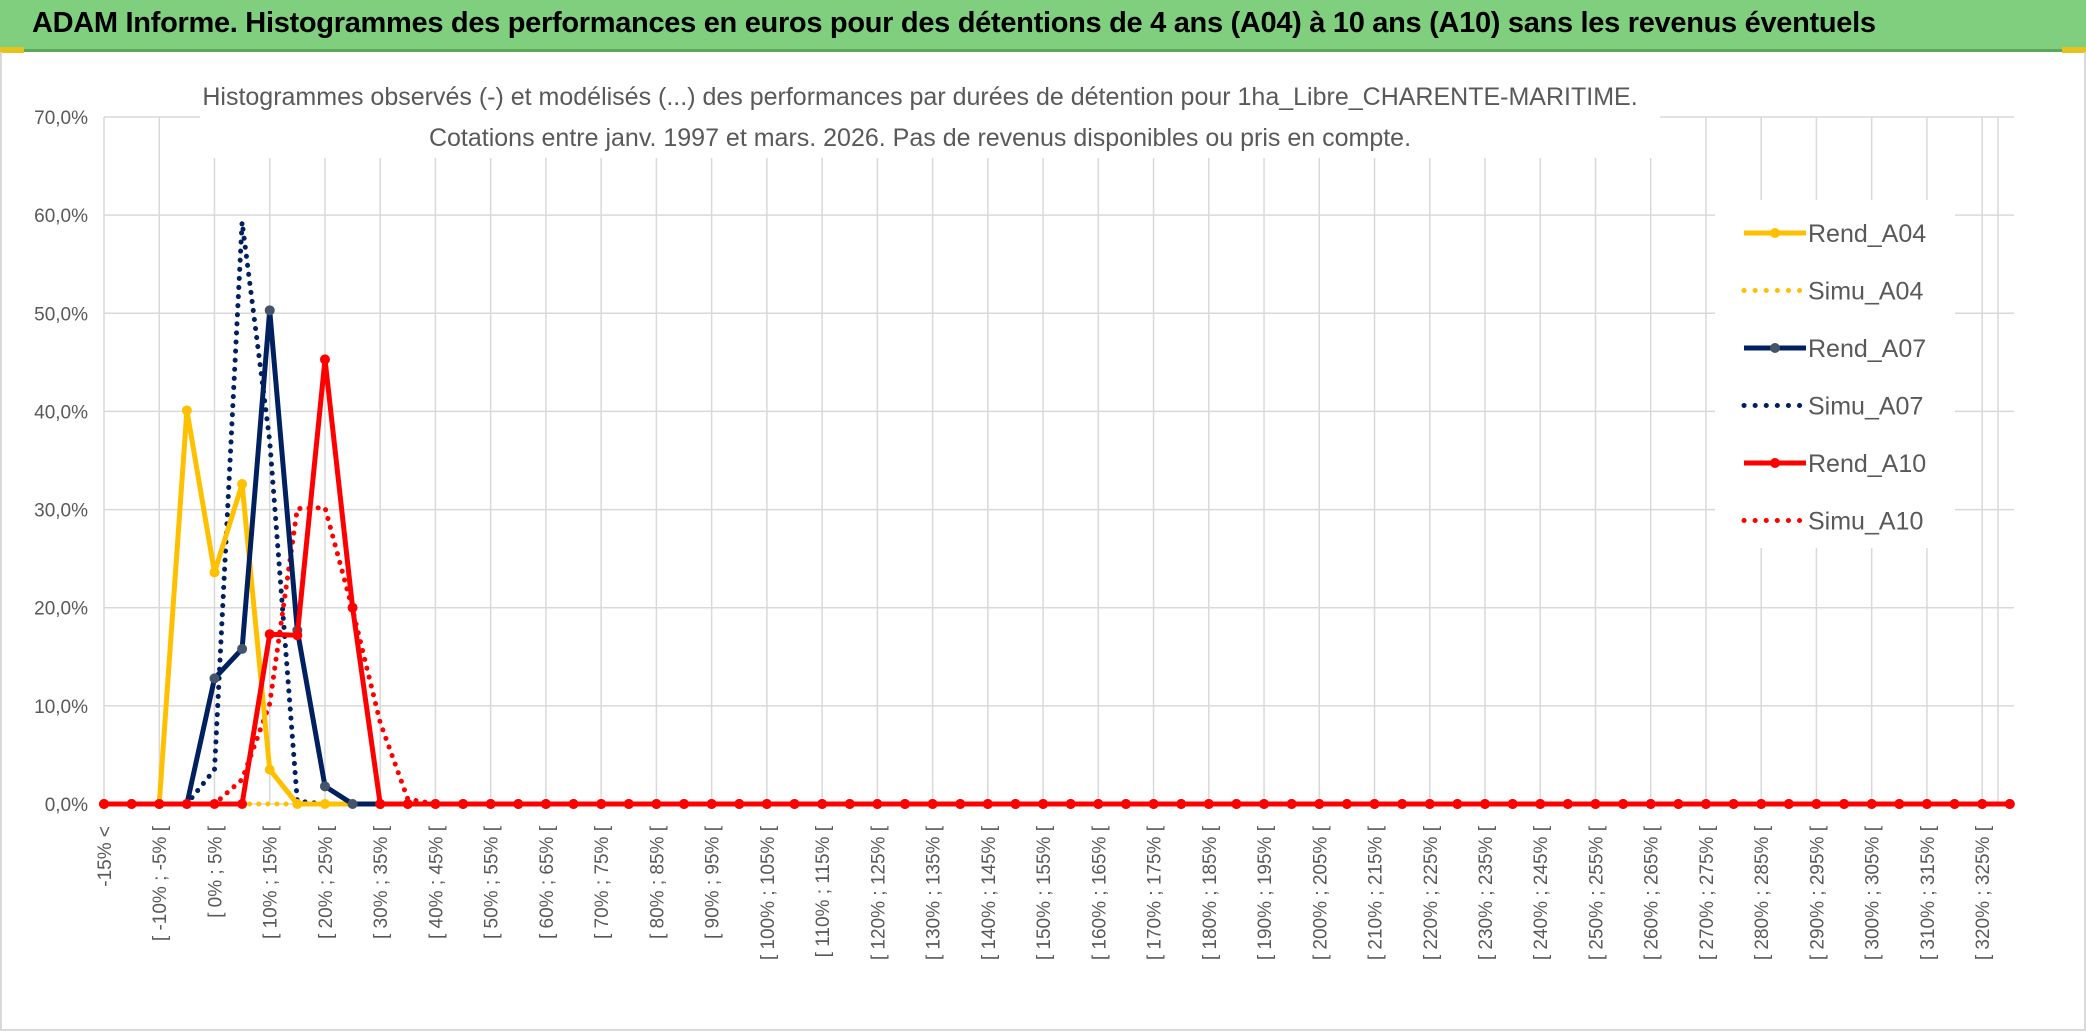  What do you see at coordinates (1762, 892) in the screenshot?
I see `x-tick-label: [ 280% ; 285% [` at bounding box center [1762, 892].